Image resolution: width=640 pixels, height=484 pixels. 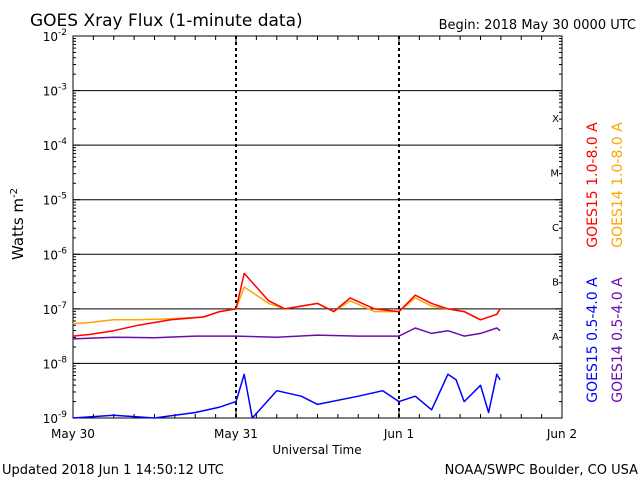 I want to click on flare-class-label: B, so click(x=555, y=283).